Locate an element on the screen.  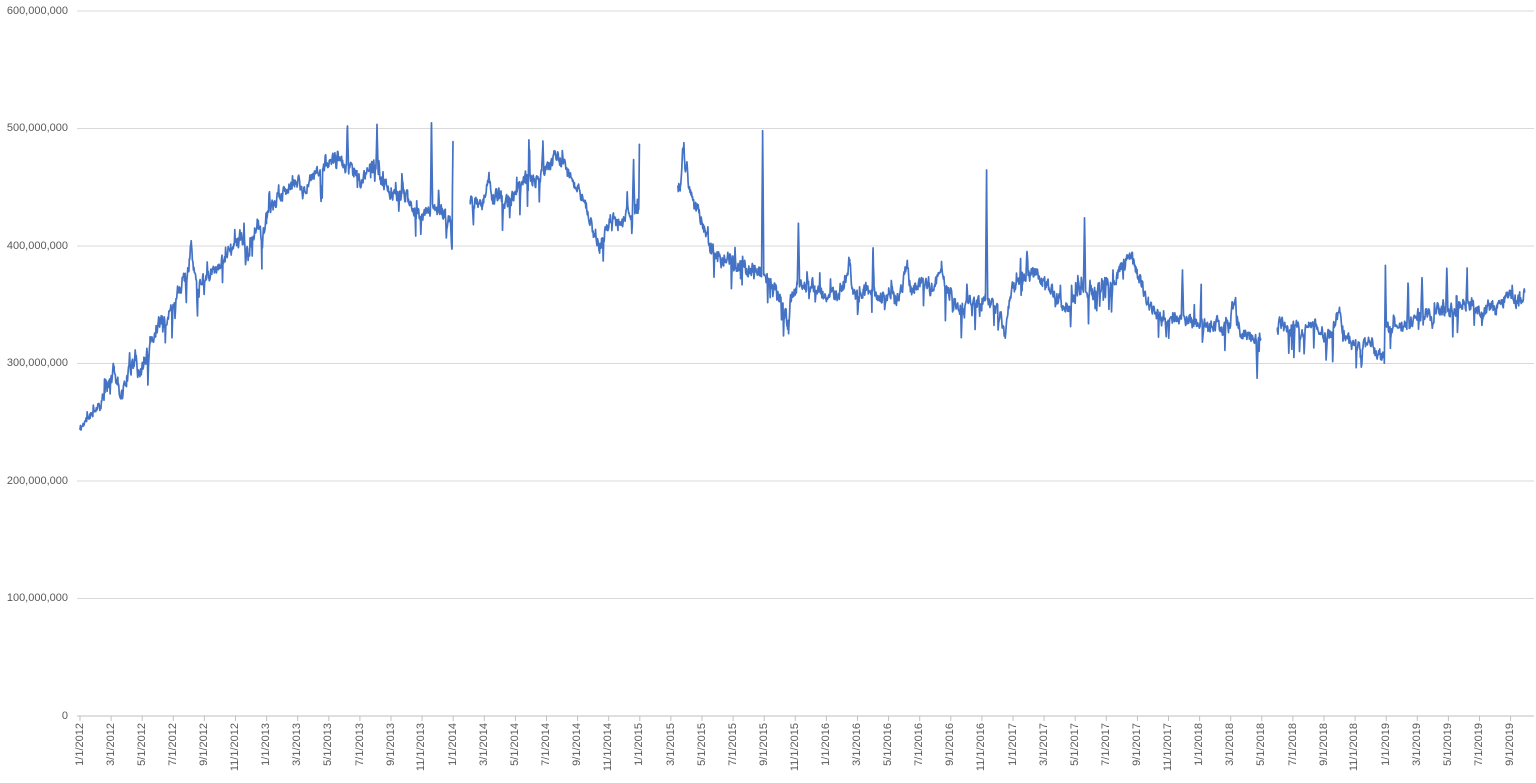
x-axis-label: 7/1/2015 is located at coordinates (732, 744).